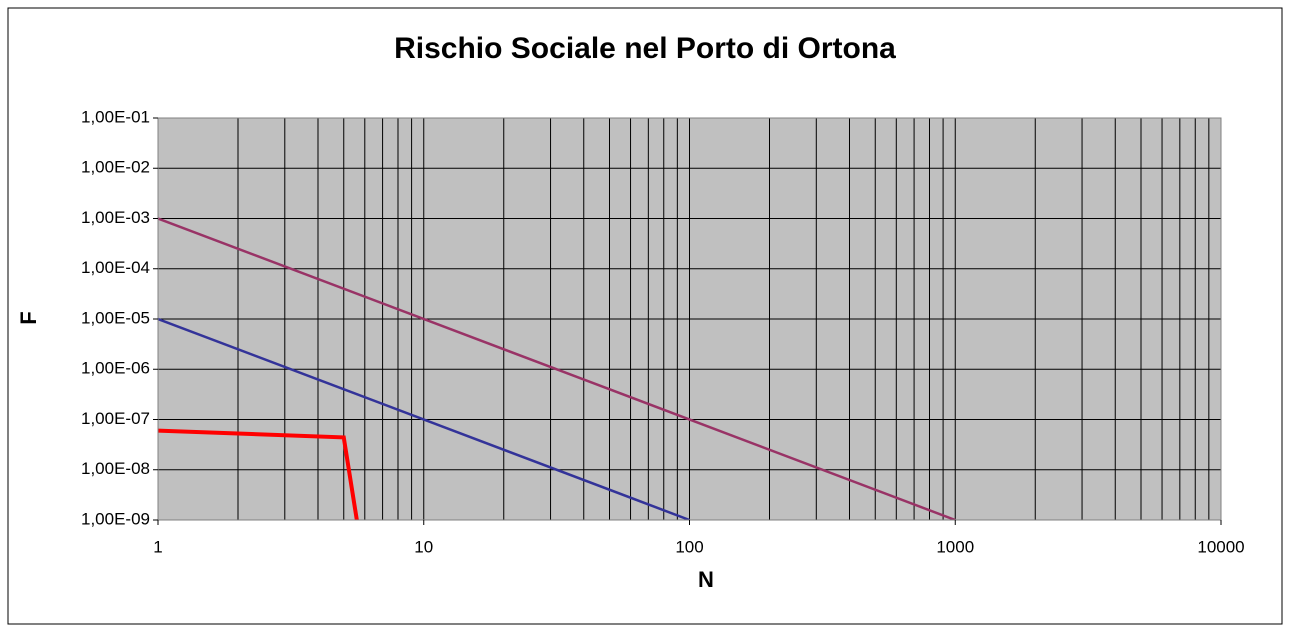 This screenshot has height=632, width=1290. What do you see at coordinates (115, 267) in the screenshot?
I see `y-tick-label: 1,00E-04` at bounding box center [115, 267].